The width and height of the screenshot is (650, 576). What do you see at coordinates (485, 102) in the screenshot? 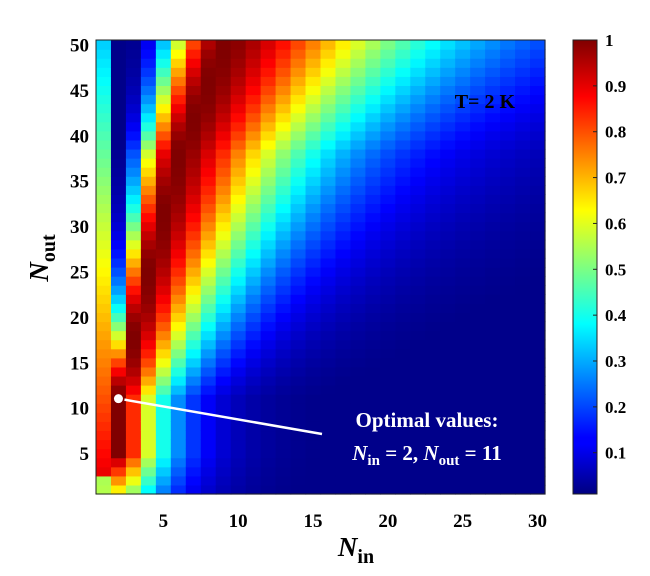
I see `temperature-label: T= 2 K` at bounding box center [485, 102].